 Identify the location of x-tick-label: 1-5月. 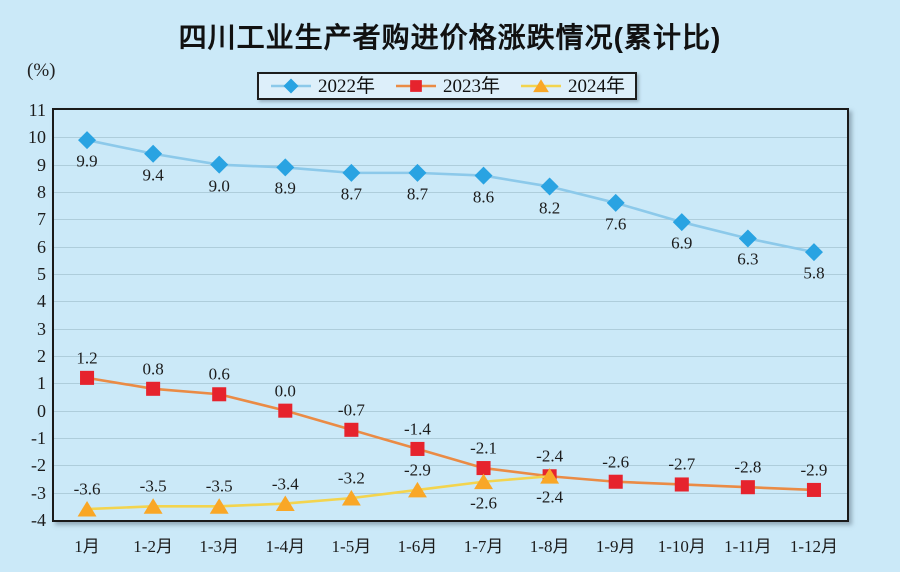
(351, 546).